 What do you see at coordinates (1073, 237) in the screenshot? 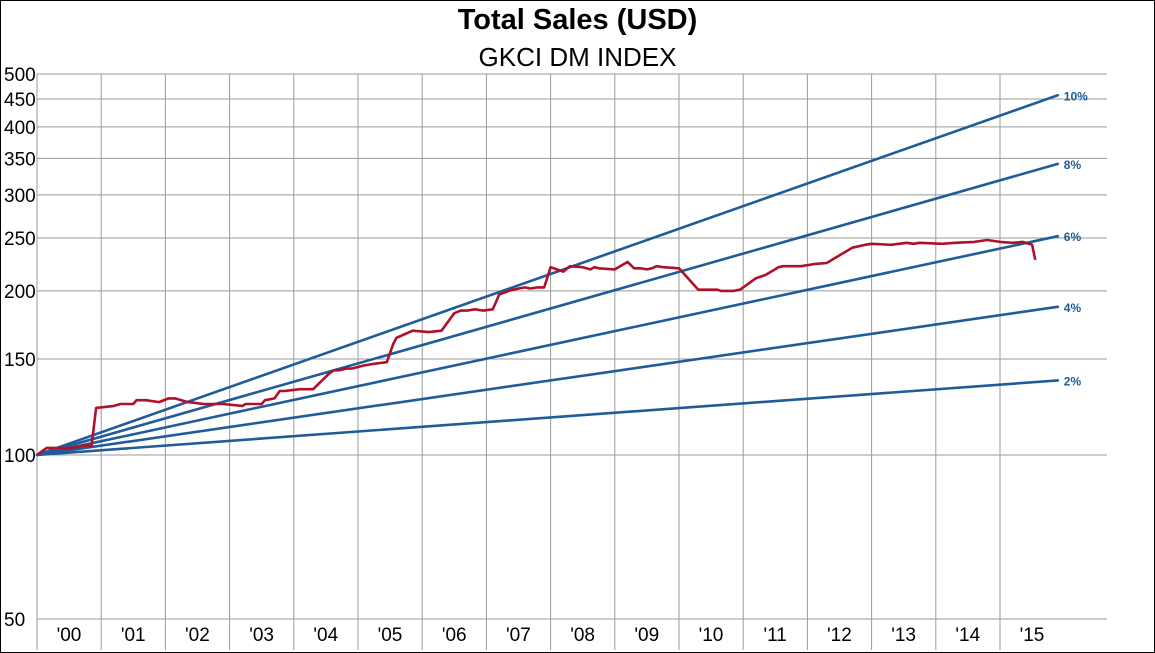
I see `reference-line-label: 6%` at bounding box center [1073, 237].